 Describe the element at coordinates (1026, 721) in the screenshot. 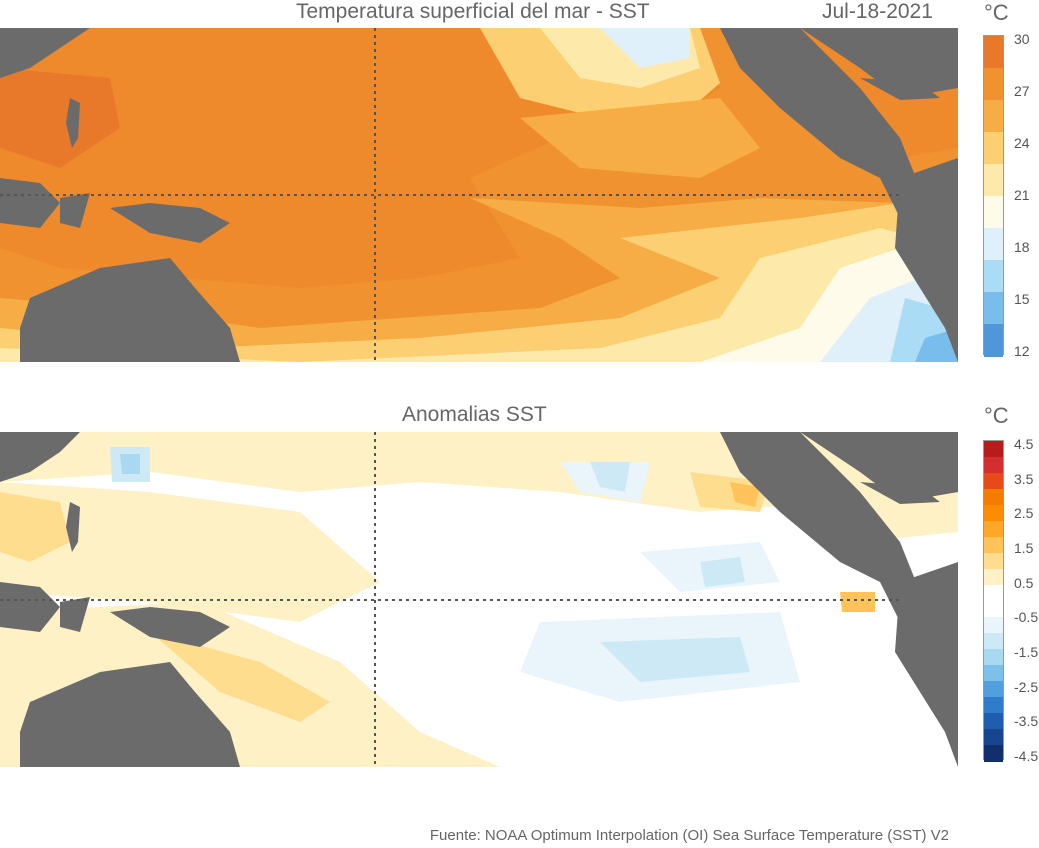

I see `anomaly-colorbar-tick-label: -3.5` at that location.